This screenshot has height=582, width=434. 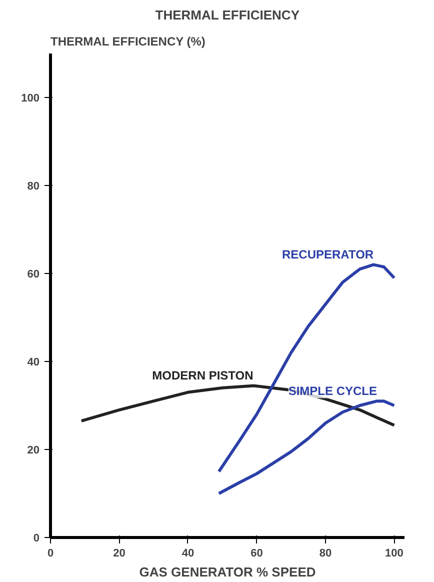 I want to click on y-tick-label: 20, so click(x=33, y=450).